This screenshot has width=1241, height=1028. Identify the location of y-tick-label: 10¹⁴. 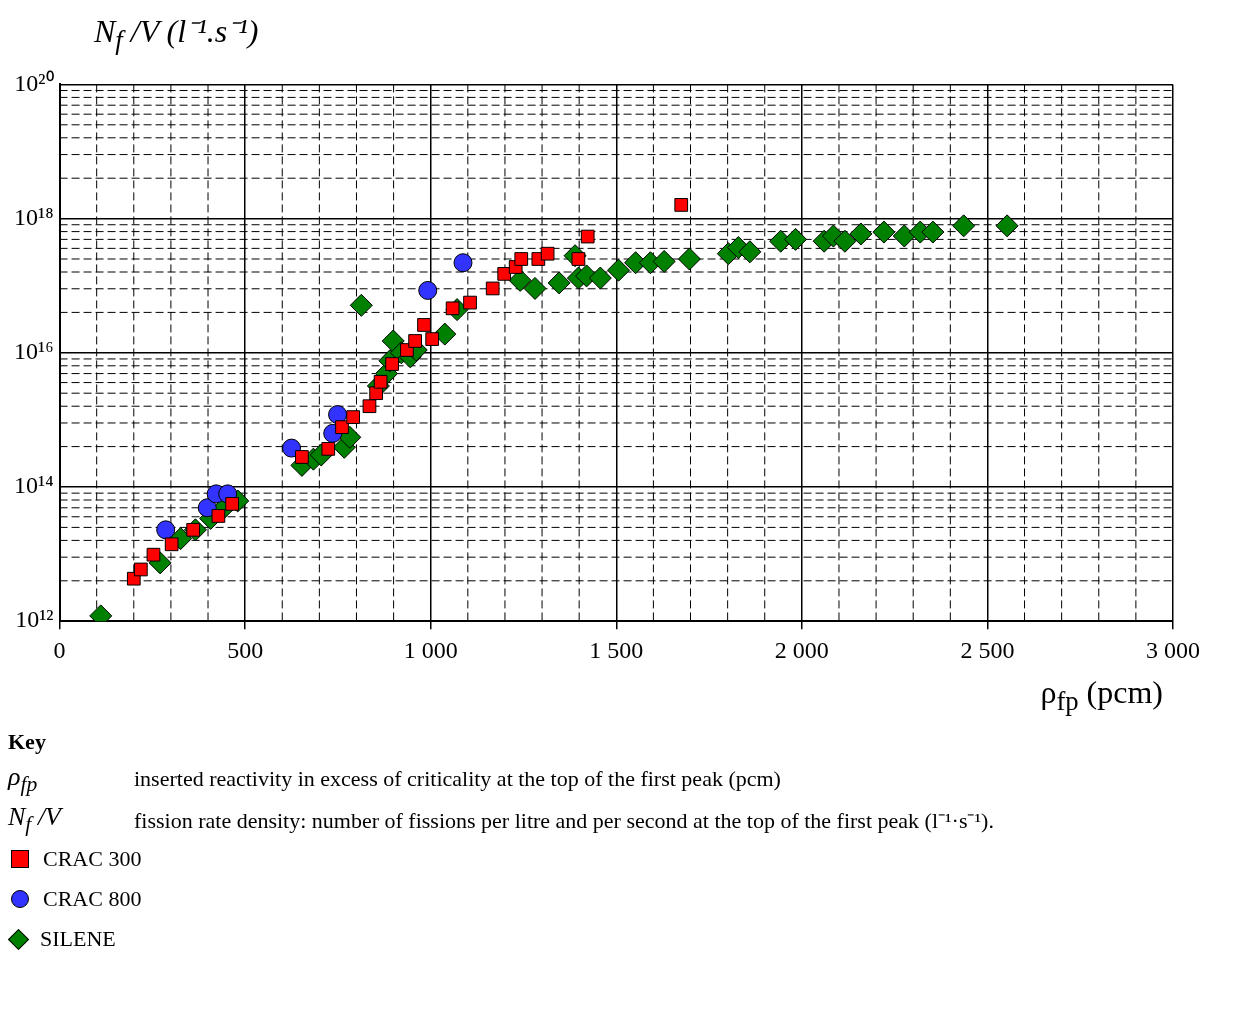
(34, 485).